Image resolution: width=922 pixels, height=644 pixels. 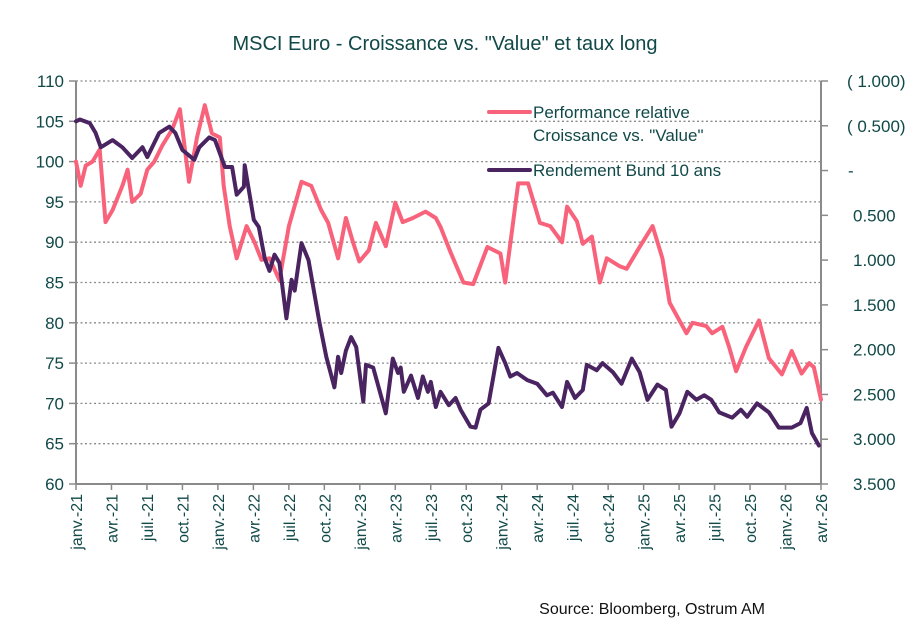 What do you see at coordinates (609, 518) in the screenshot?
I see `x-tick-label: oct.-24` at bounding box center [609, 518].